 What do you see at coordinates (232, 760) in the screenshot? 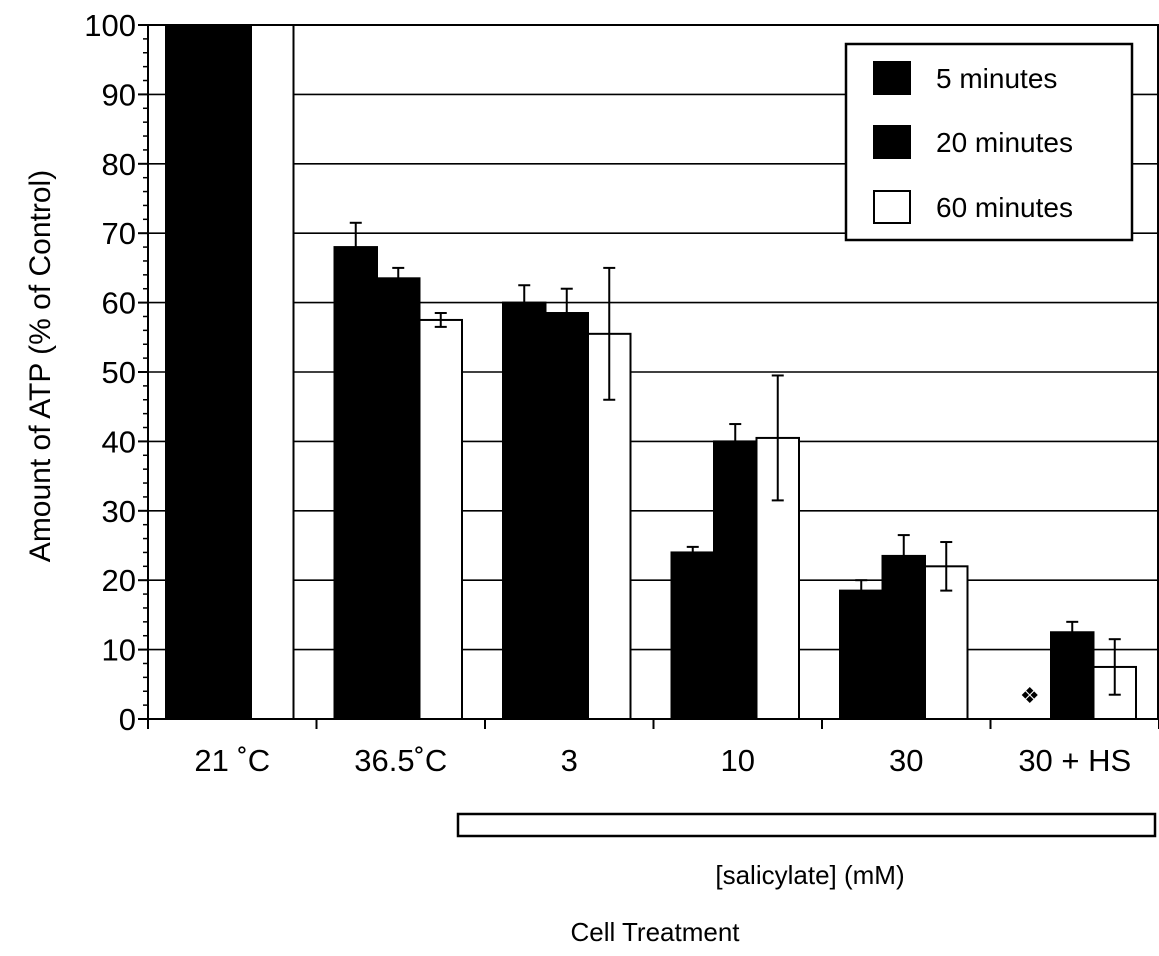
I see `x-tick-label: 21 ˚C` at bounding box center [232, 760].